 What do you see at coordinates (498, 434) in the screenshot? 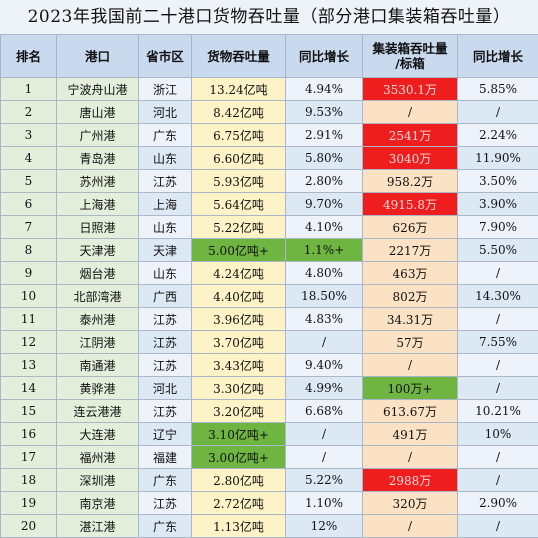
I see `container-growth-cell: 10%` at bounding box center [498, 434].